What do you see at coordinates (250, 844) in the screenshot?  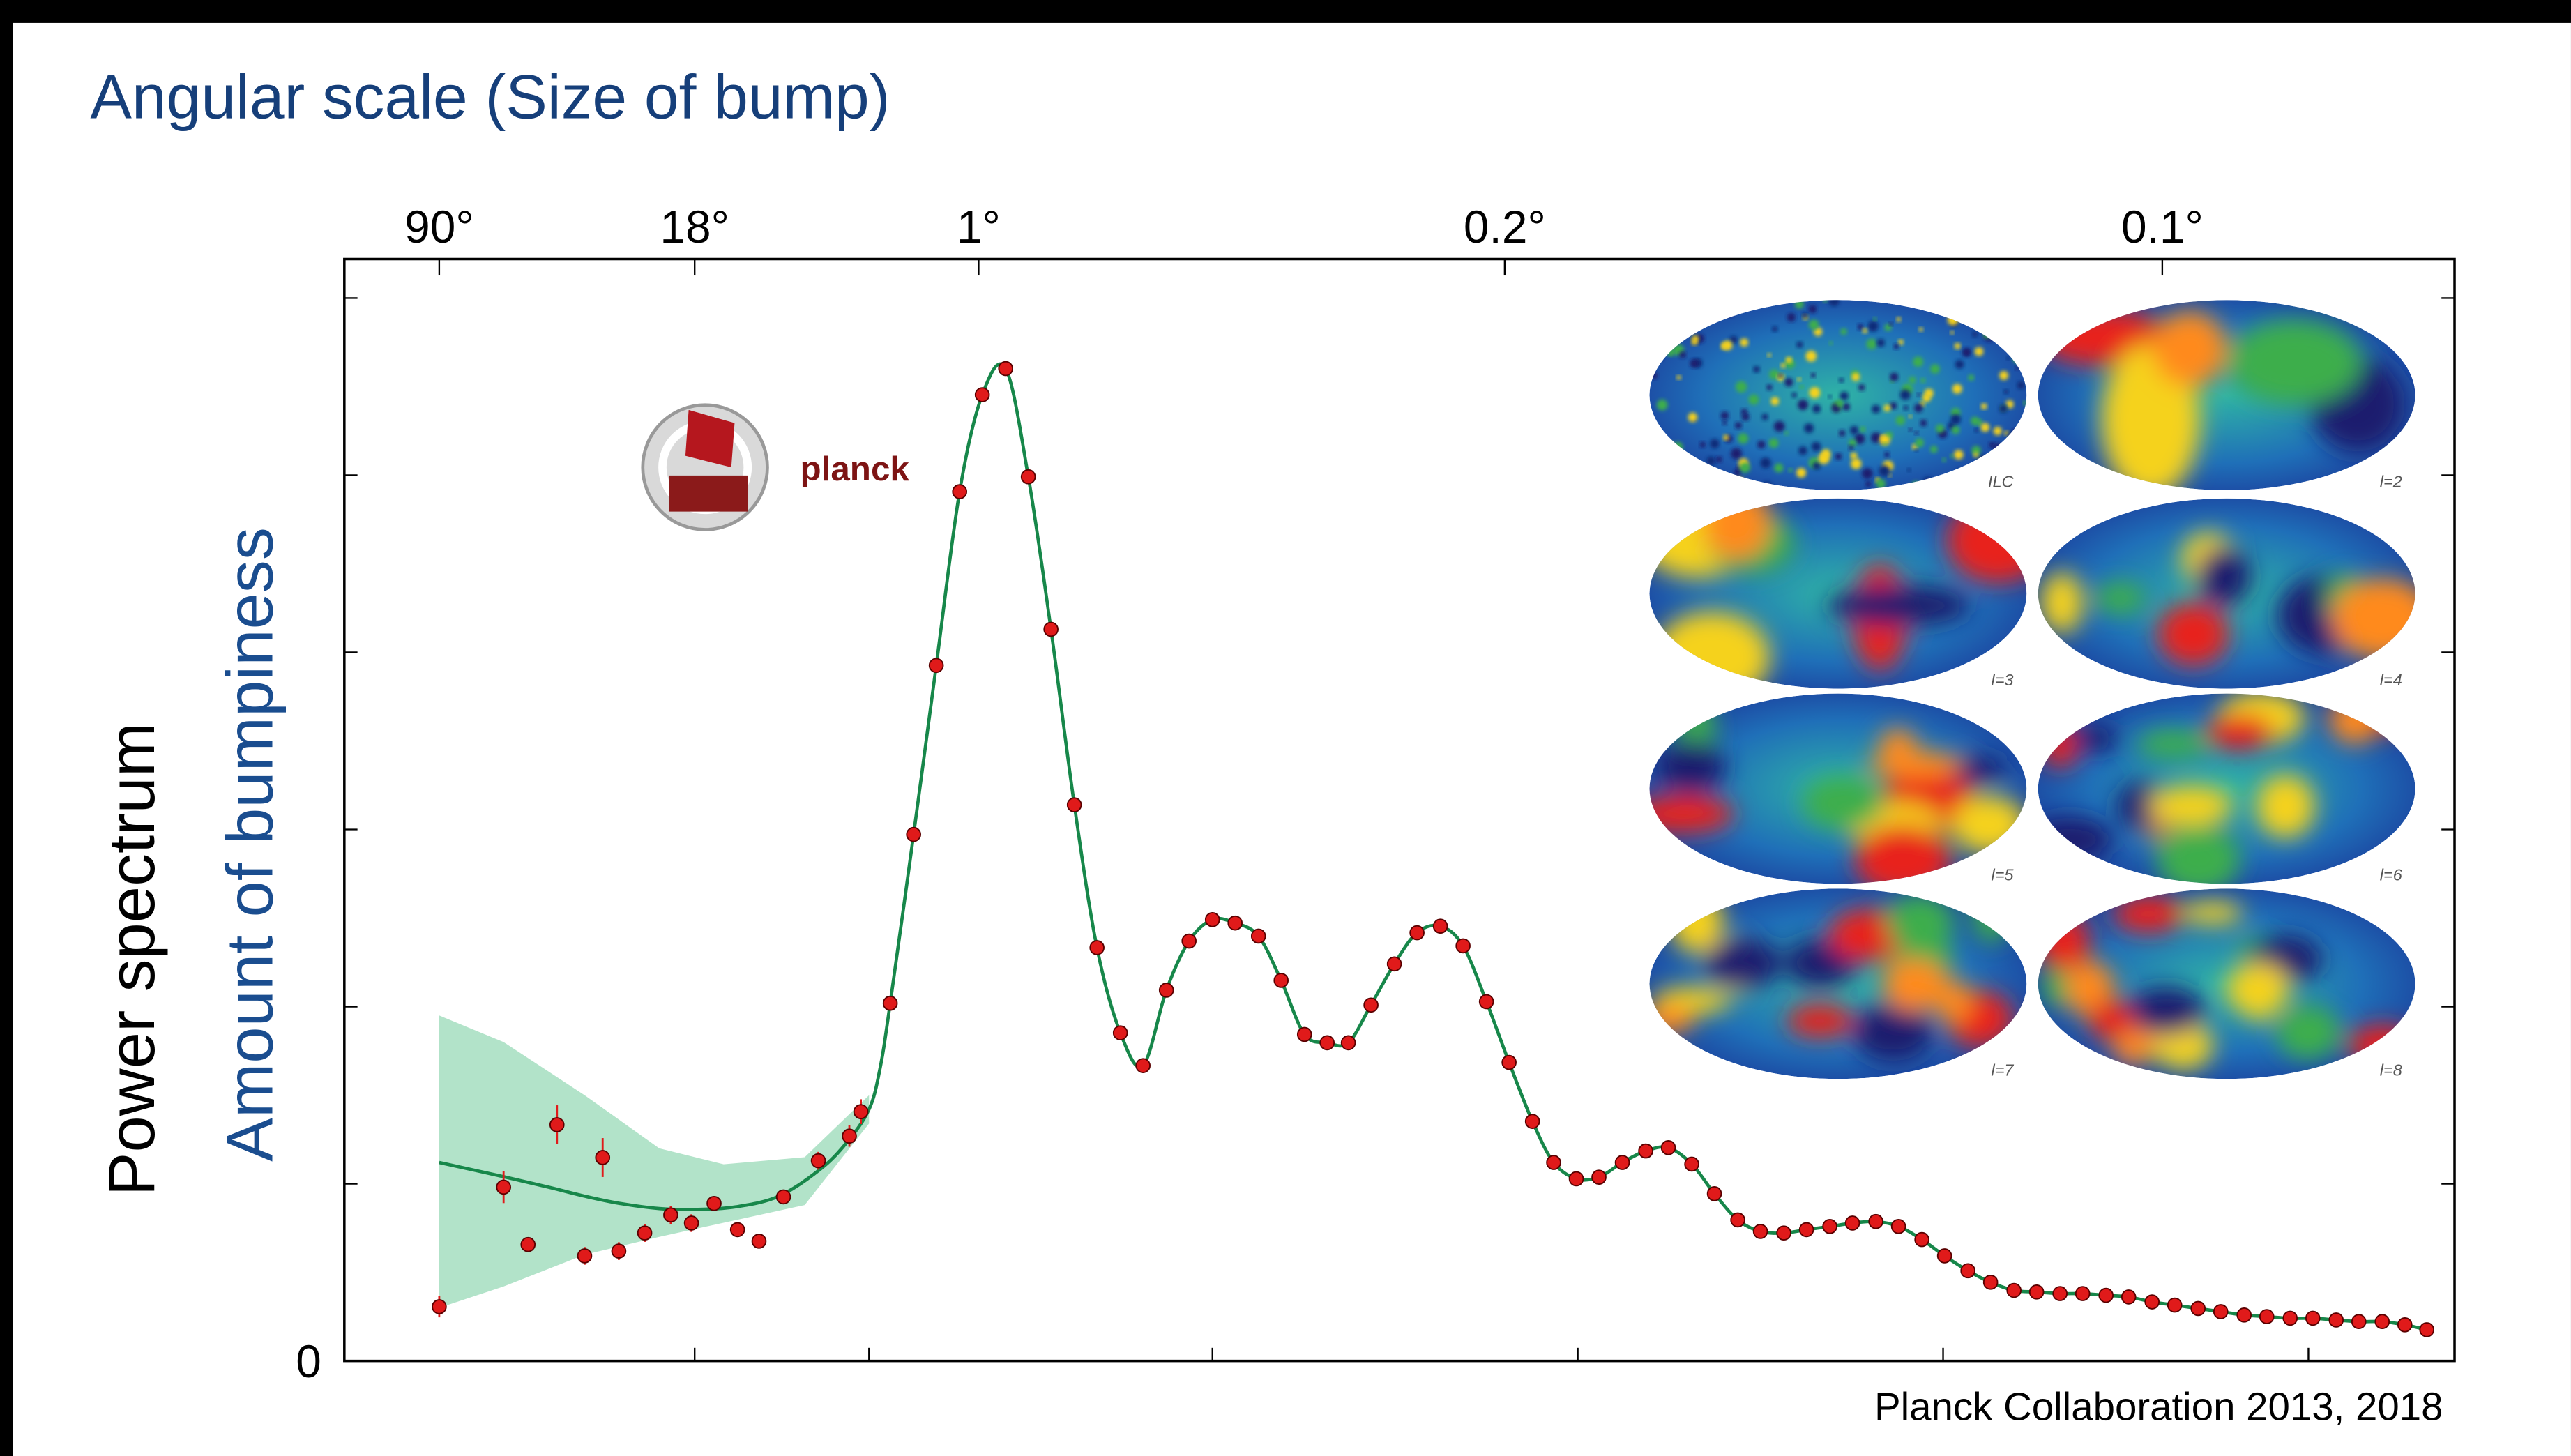 I see `y-axis-subtitle: Amount of bumpiness` at bounding box center [250, 844].